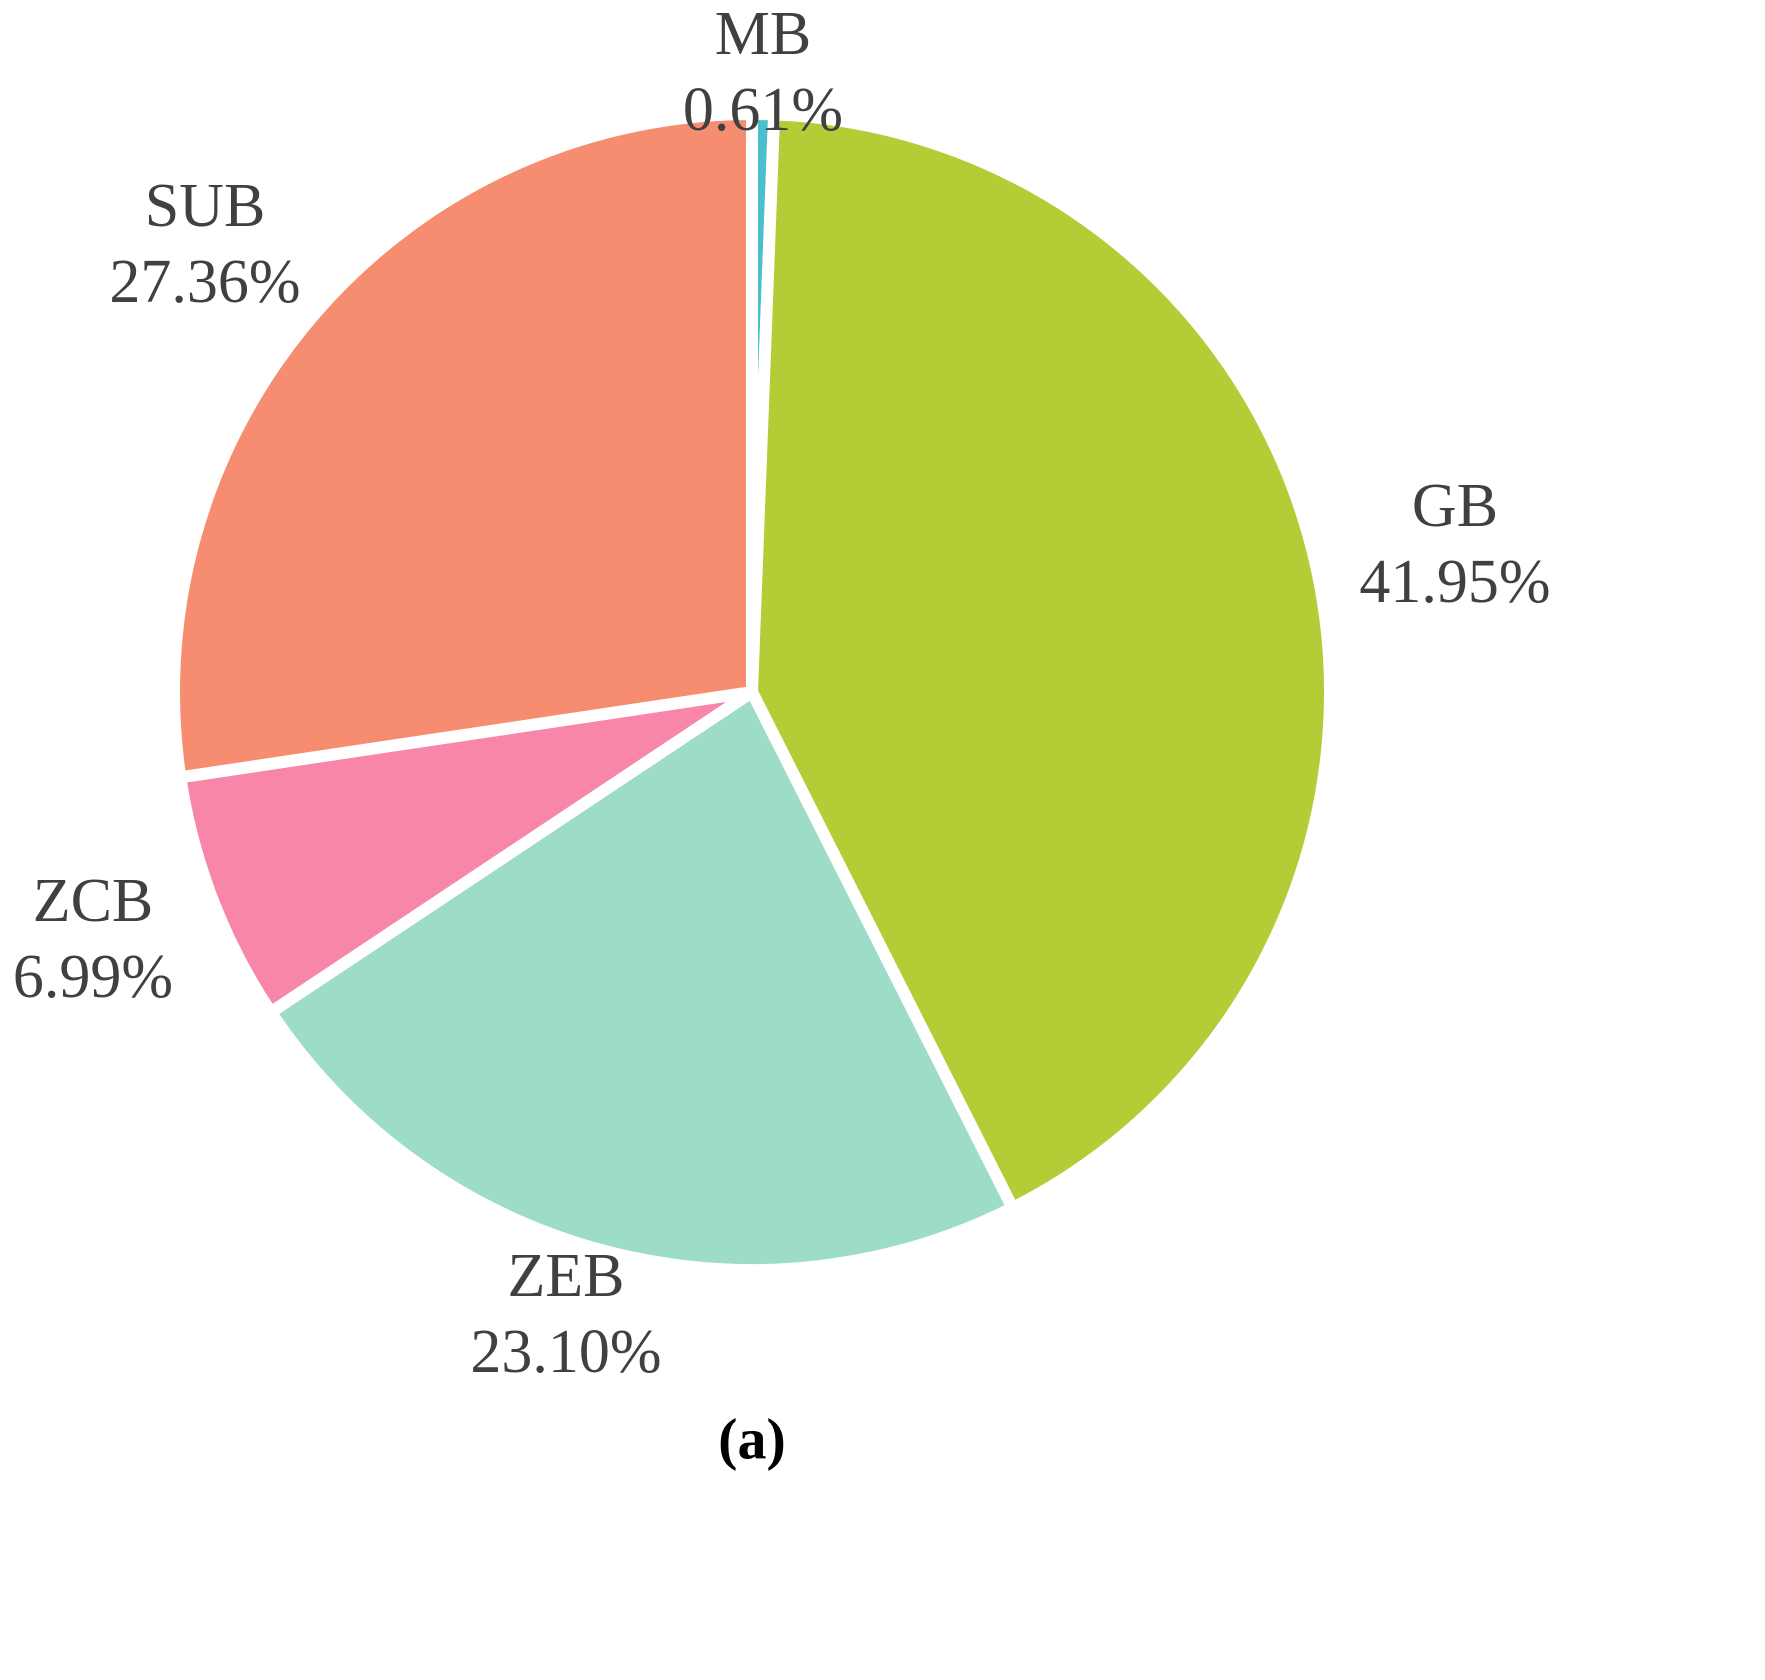 This screenshot has width=1765, height=1680. Describe the element at coordinates (1454, 582) in the screenshot. I see `slice-value-label: 41.95%` at that location.